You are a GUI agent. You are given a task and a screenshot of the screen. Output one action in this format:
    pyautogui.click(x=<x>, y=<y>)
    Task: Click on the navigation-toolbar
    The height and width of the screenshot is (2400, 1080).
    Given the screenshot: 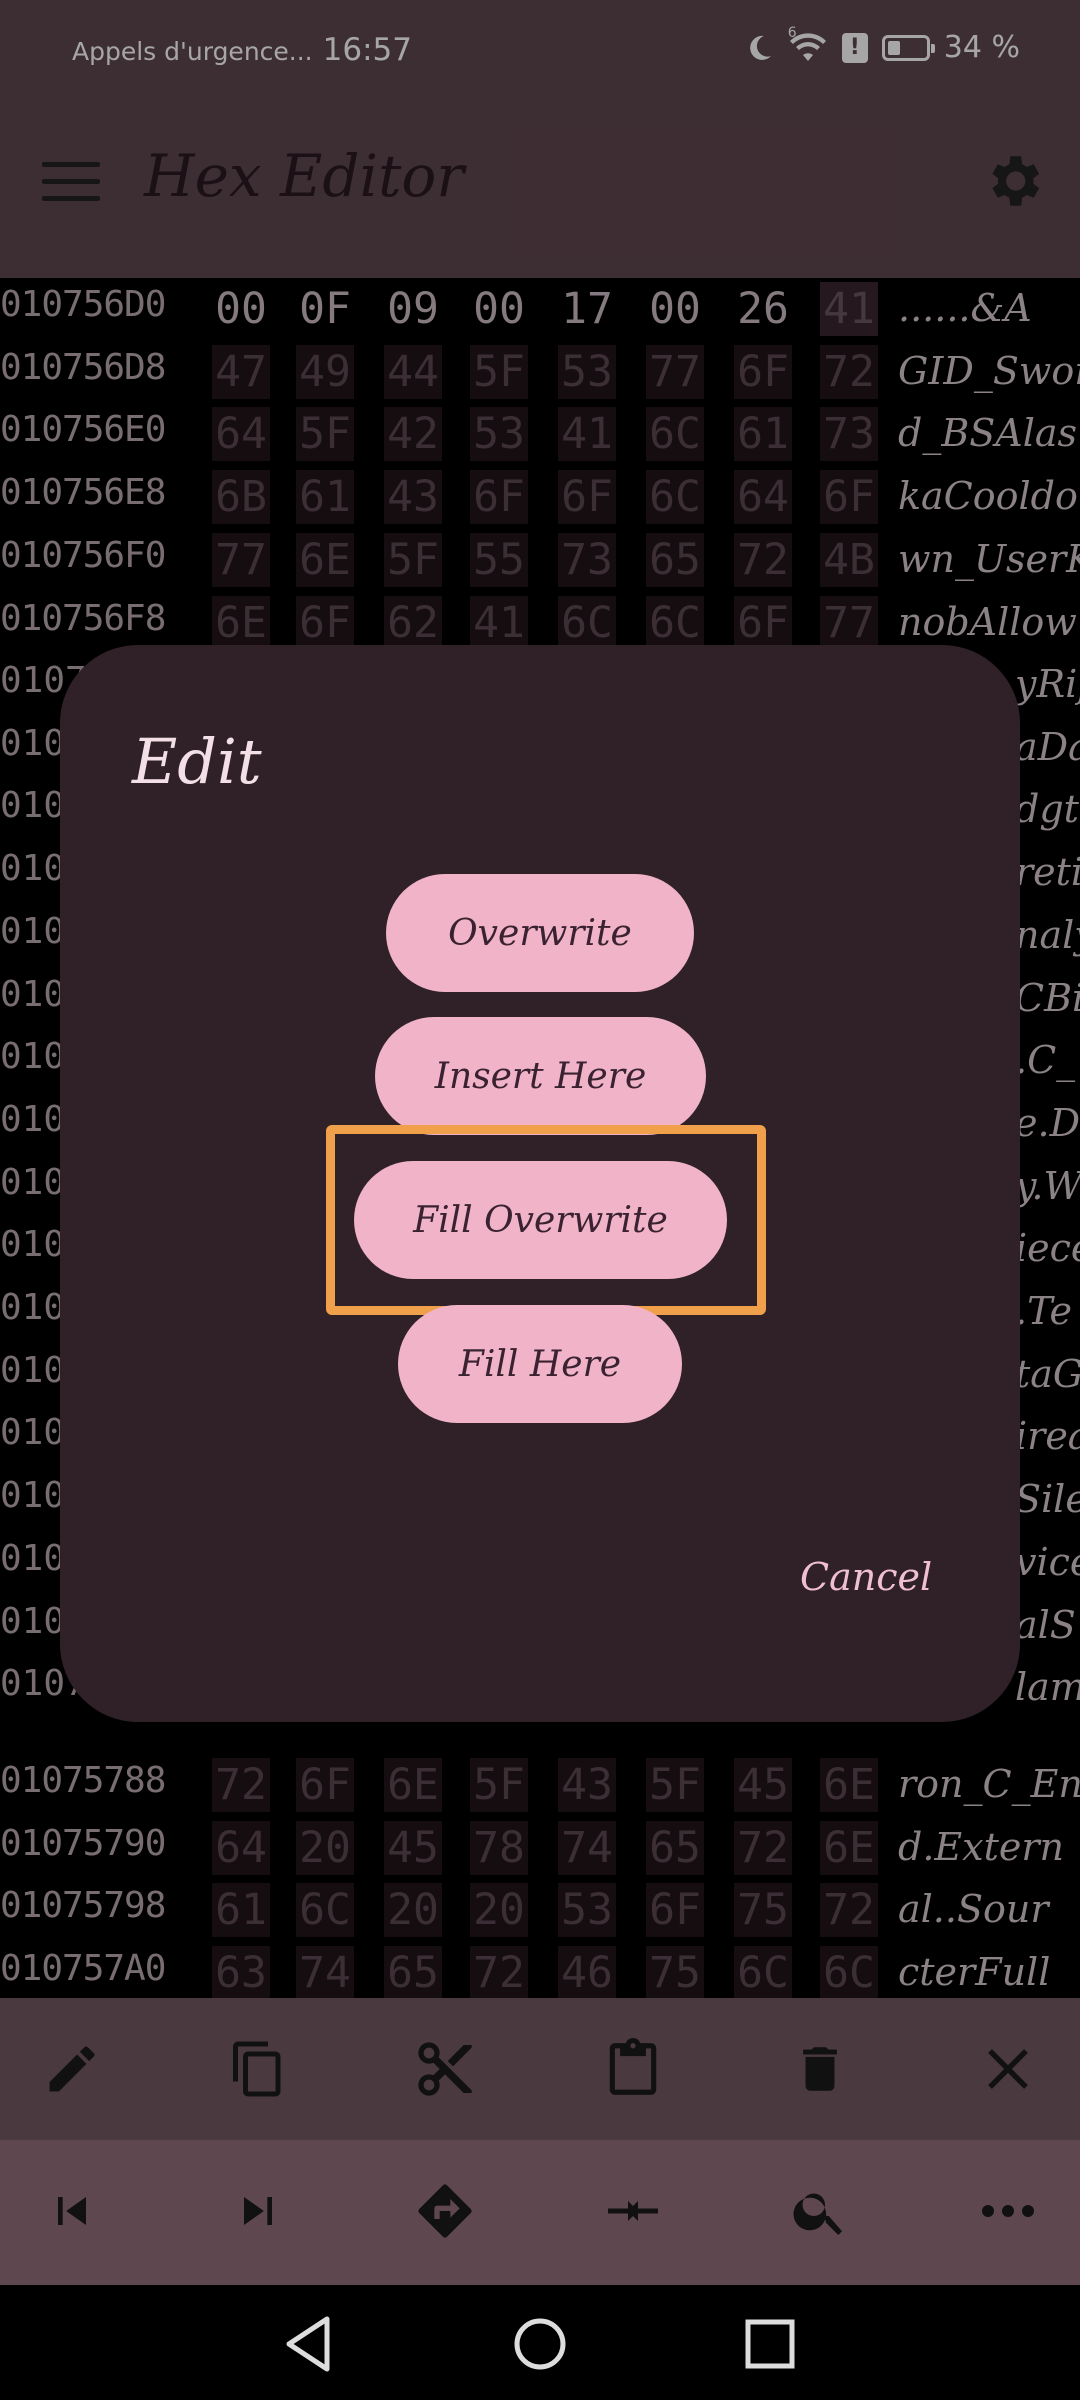 What is the action you would take?
    pyautogui.click(x=540, y=2212)
    